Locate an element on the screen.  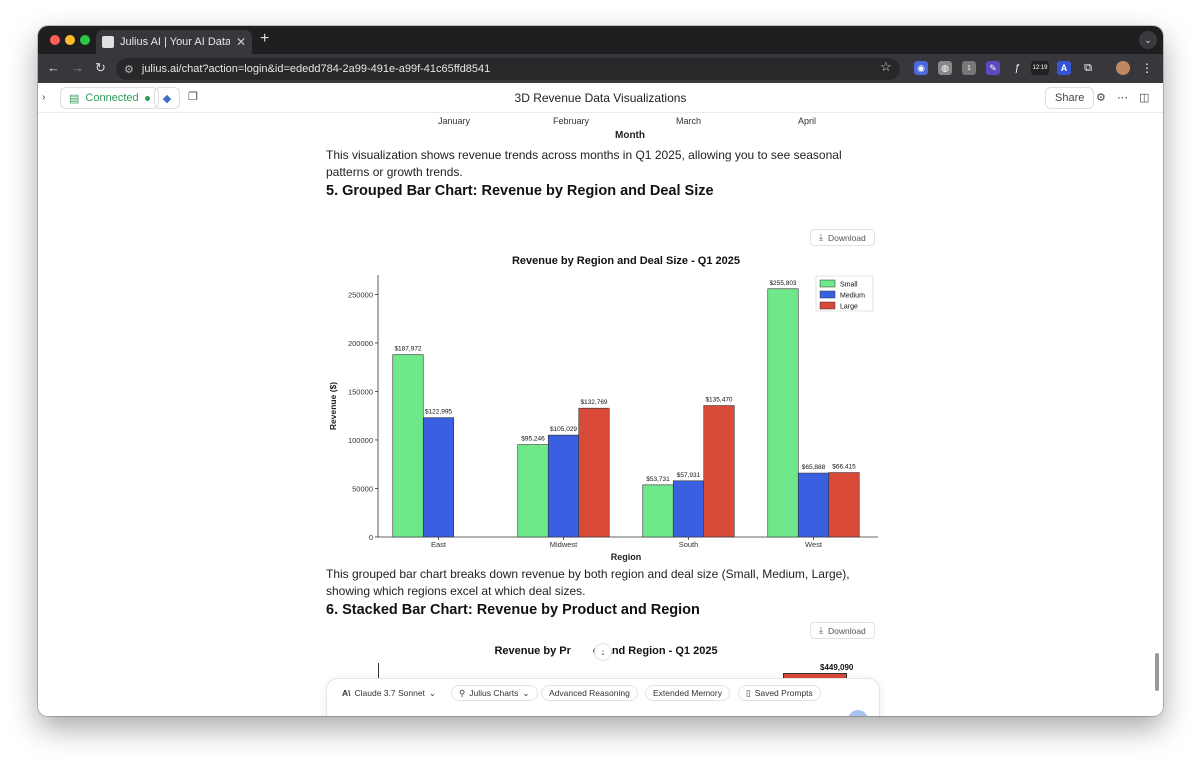
chart-title: Revenue by Pr ct and Region - Q1 2025 is located at coordinates (606, 651).